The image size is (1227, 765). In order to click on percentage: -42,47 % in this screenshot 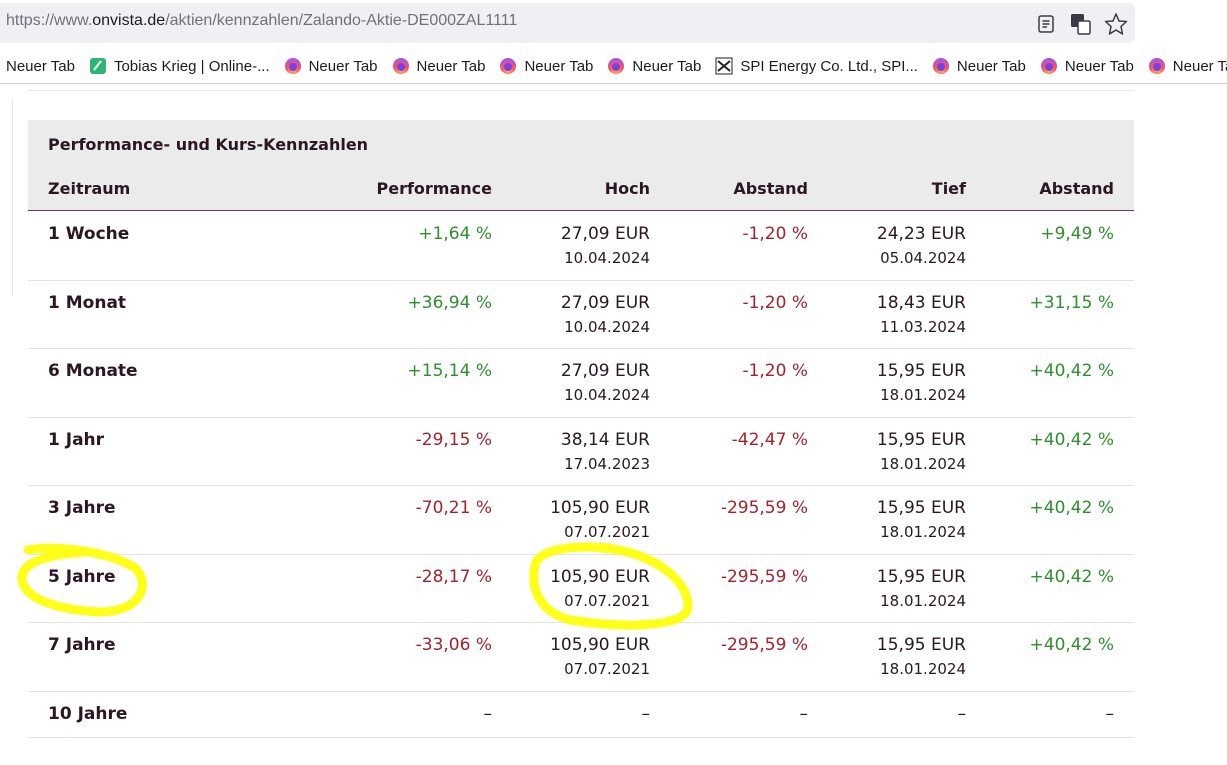, I will do `click(769, 439)`.